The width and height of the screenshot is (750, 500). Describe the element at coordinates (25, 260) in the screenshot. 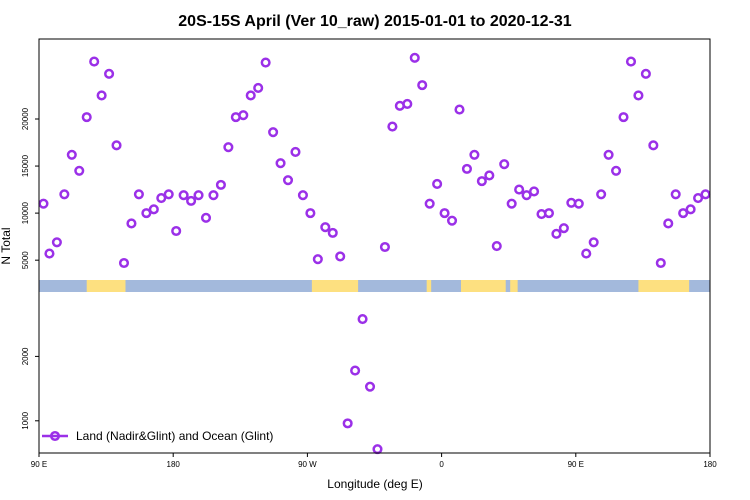

I see `y-tick-label: 5000` at that location.